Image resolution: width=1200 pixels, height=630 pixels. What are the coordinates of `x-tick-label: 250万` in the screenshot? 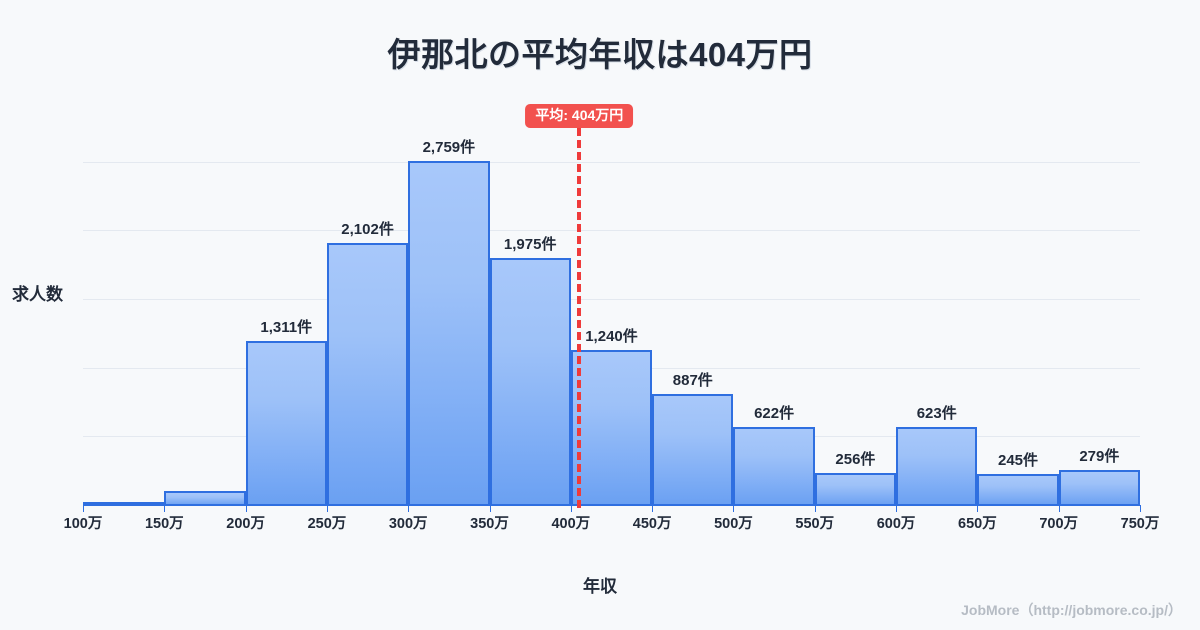 It's located at (327, 524).